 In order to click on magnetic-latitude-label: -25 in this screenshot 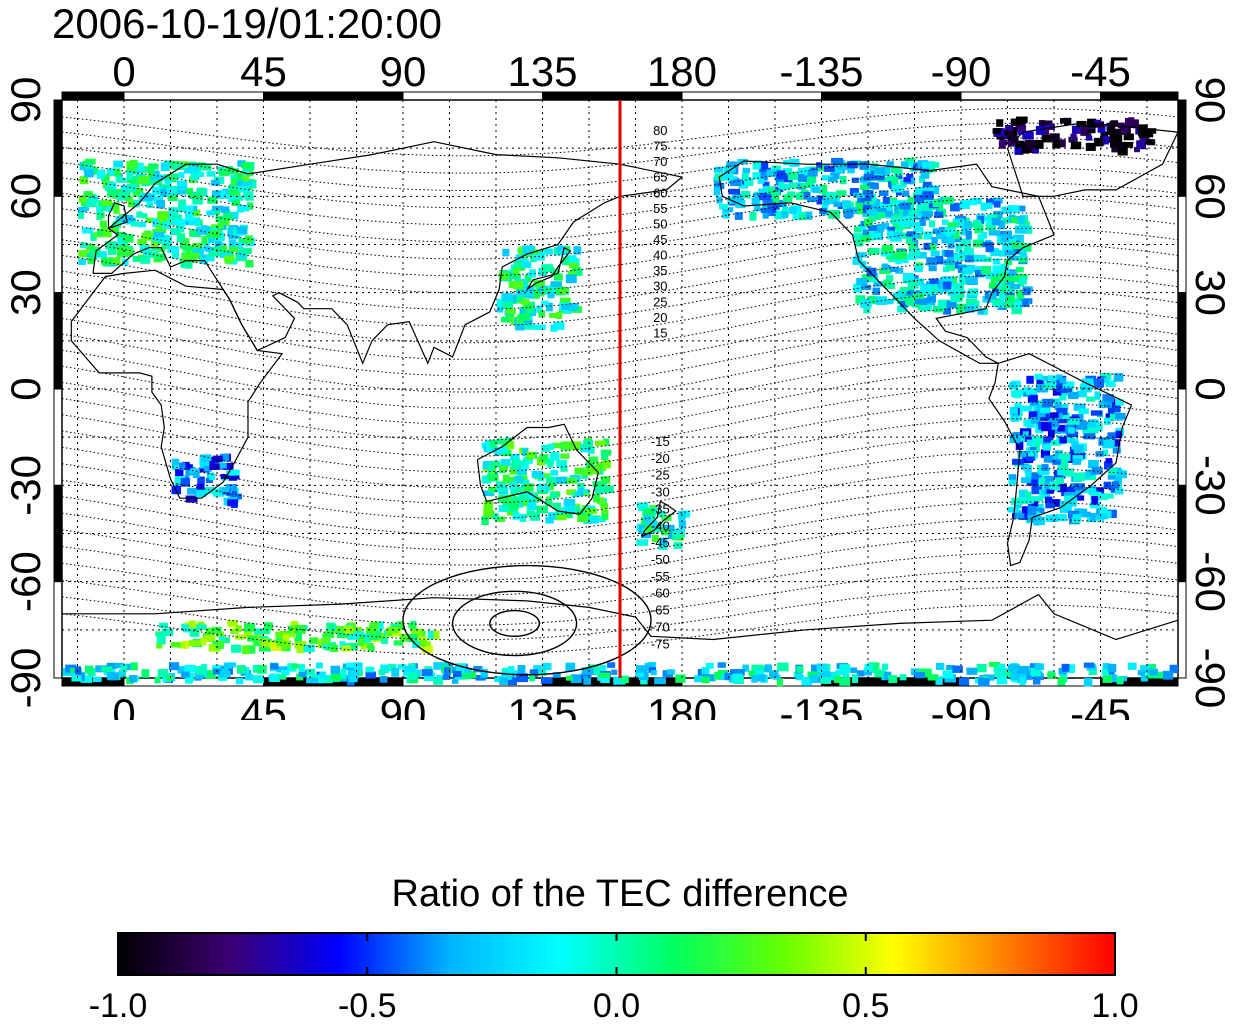, I will do `click(660, 475)`.